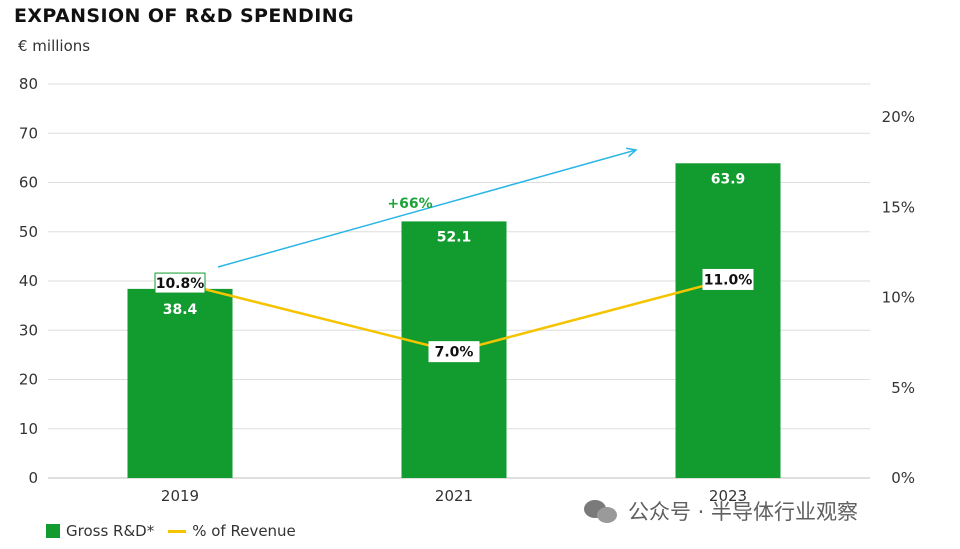  Describe the element at coordinates (454, 237) in the screenshot. I see `bar-value-label: 52.1` at that location.